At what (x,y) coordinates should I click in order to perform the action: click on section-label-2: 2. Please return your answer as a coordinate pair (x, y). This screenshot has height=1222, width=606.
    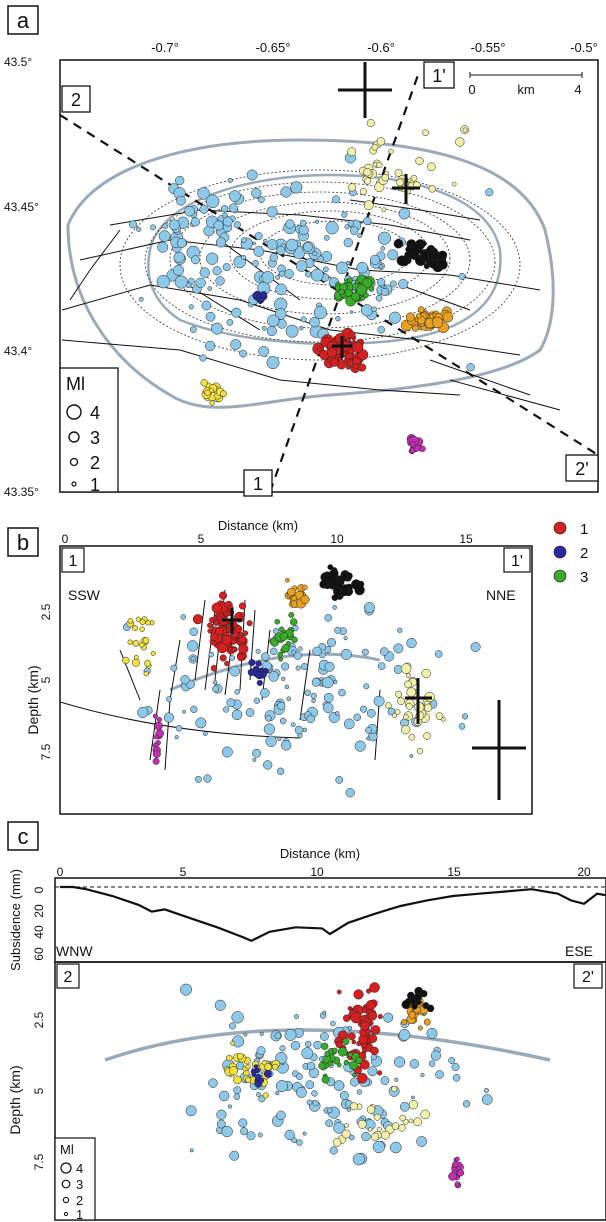
    Looking at the image, I should click on (76, 100).